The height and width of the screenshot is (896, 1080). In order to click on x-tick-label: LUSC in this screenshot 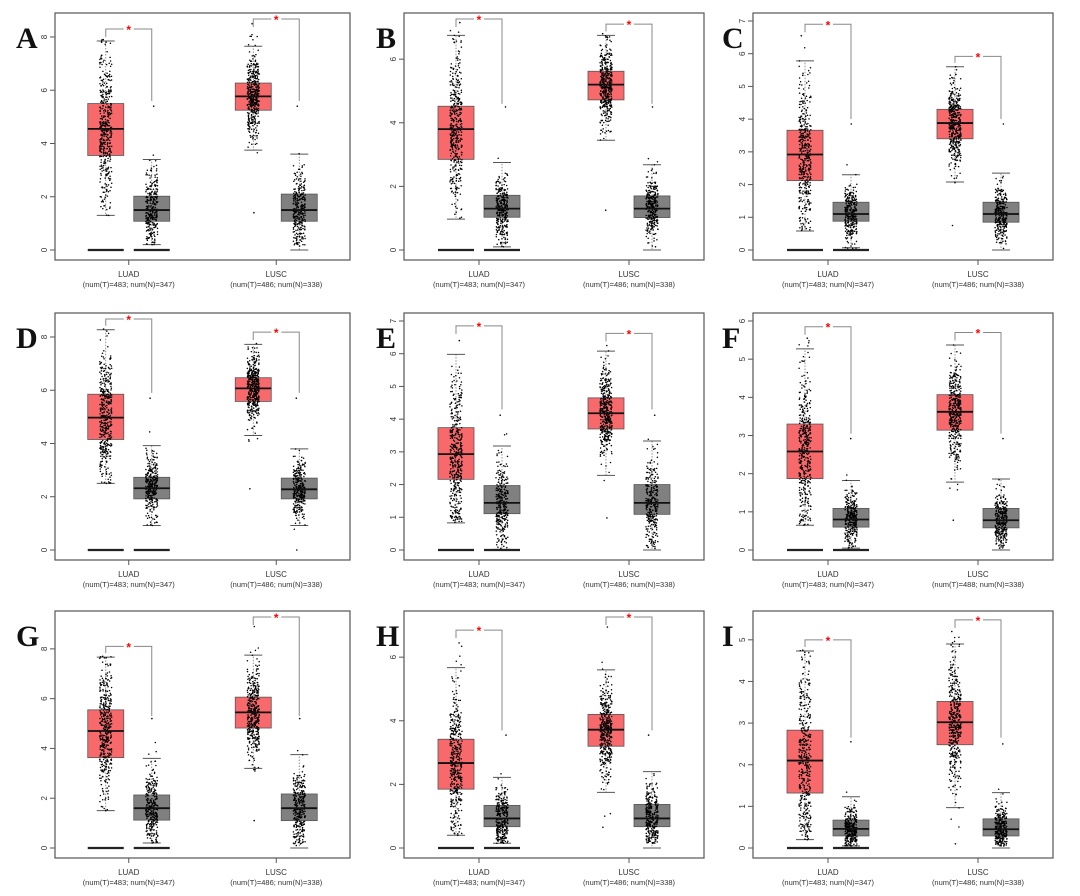, I will do `click(629, 274)`.